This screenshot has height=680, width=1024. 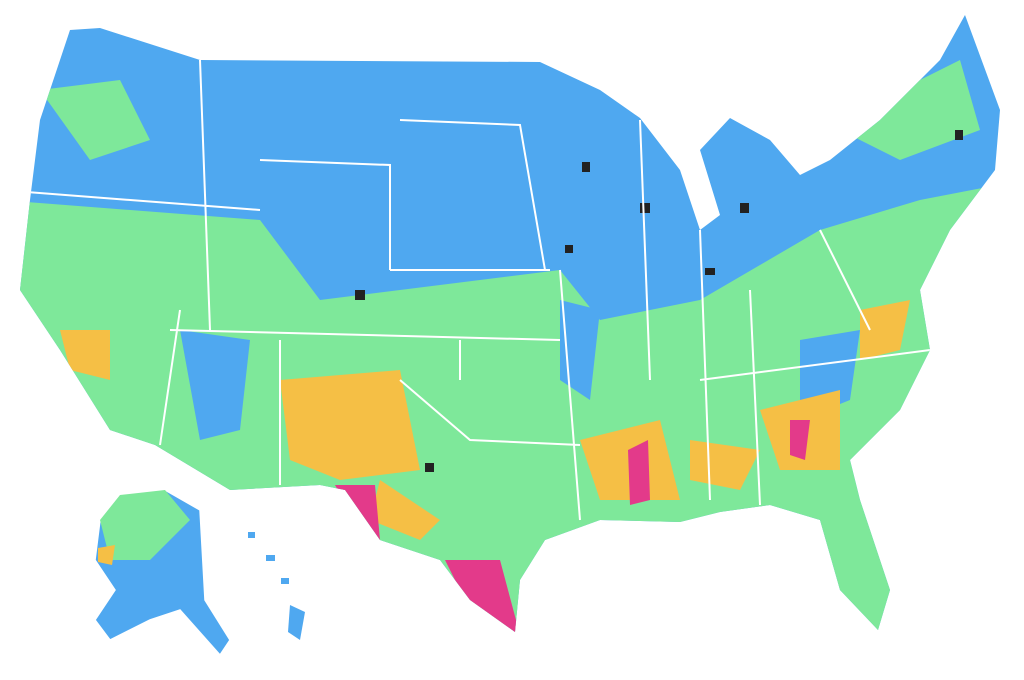 What do you see at coordinates (145, 525) in the screenshot?
I see `alaska-green` at bounding box center [145, 525].